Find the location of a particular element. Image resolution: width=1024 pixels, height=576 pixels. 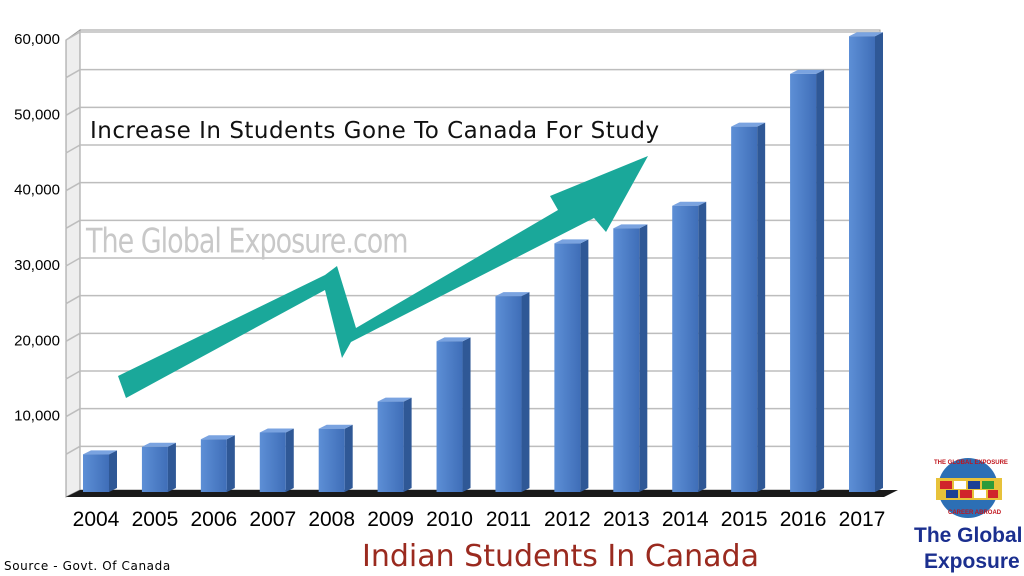

plot-left-wall is located at coordinates (73, 263).